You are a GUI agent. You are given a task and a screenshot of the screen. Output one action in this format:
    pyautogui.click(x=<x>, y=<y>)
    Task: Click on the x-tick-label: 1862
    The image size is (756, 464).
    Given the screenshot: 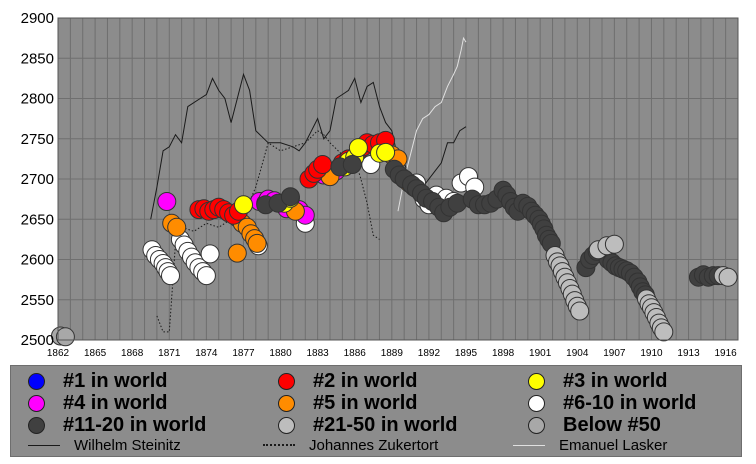 What is the action you would take?
    pyautogui.click(x=58, y=353)
    